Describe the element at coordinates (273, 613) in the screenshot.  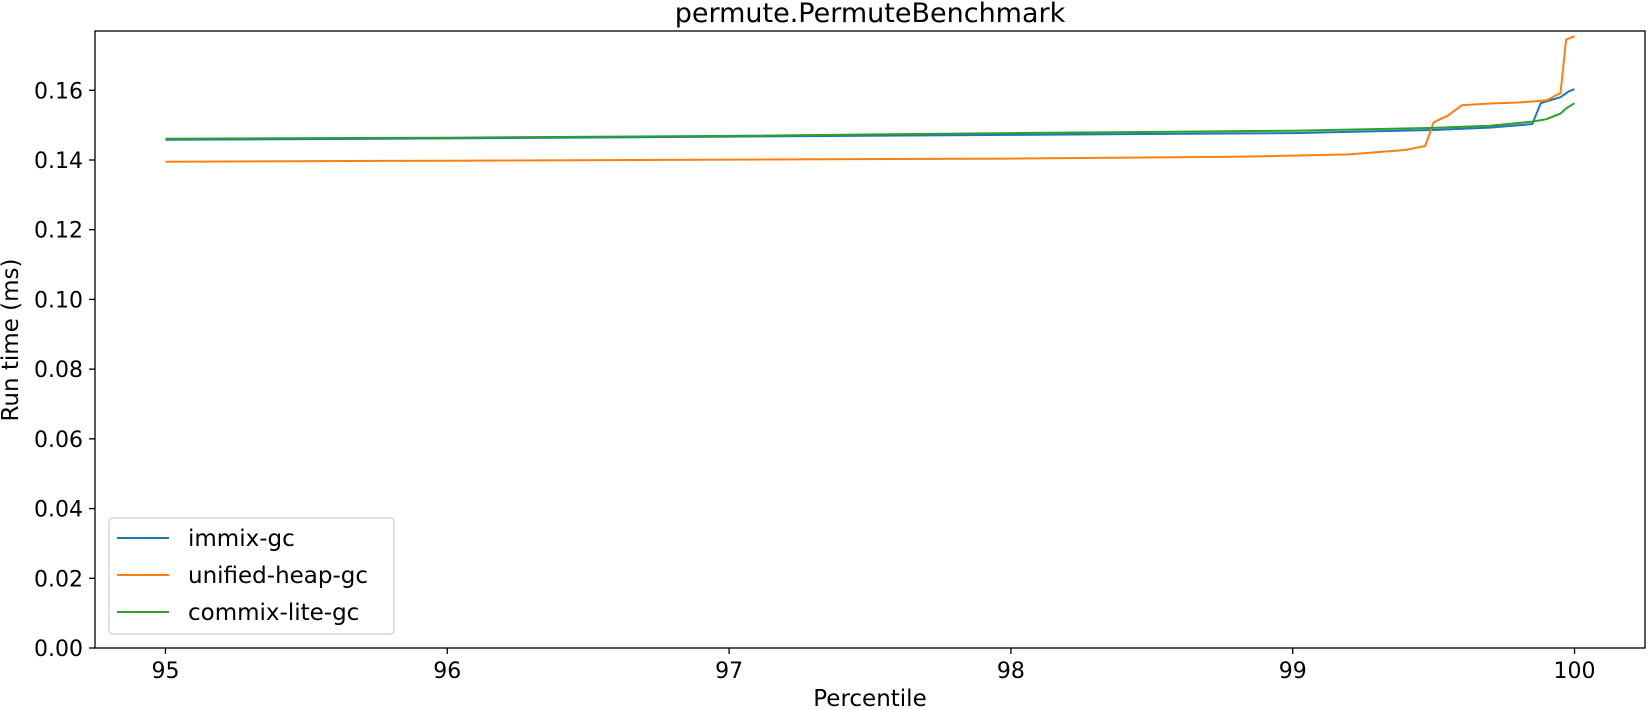
I see `legend-label-commix-lite-gc: commix-lite-gc` at that location.